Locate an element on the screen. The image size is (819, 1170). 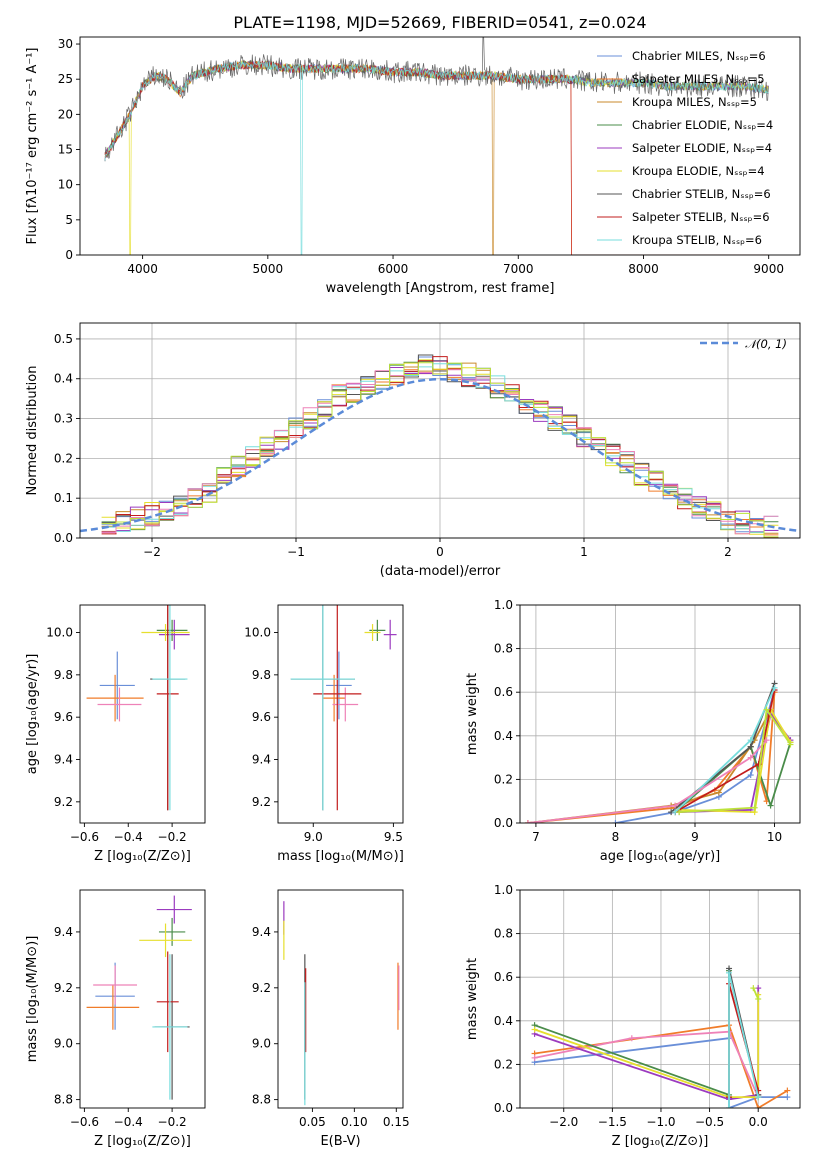
y-tick-label: 0 is located at coordinates (69, 255).